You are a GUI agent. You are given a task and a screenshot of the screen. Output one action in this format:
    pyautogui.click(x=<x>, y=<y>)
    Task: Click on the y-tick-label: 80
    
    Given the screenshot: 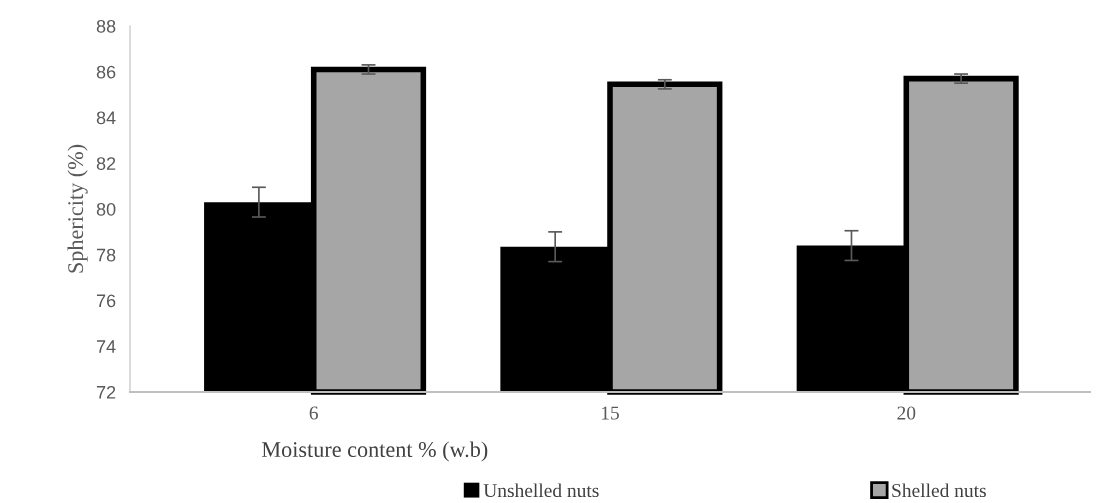 What is the action you would take?
    pyautogui.click(x=106, y=209)
    